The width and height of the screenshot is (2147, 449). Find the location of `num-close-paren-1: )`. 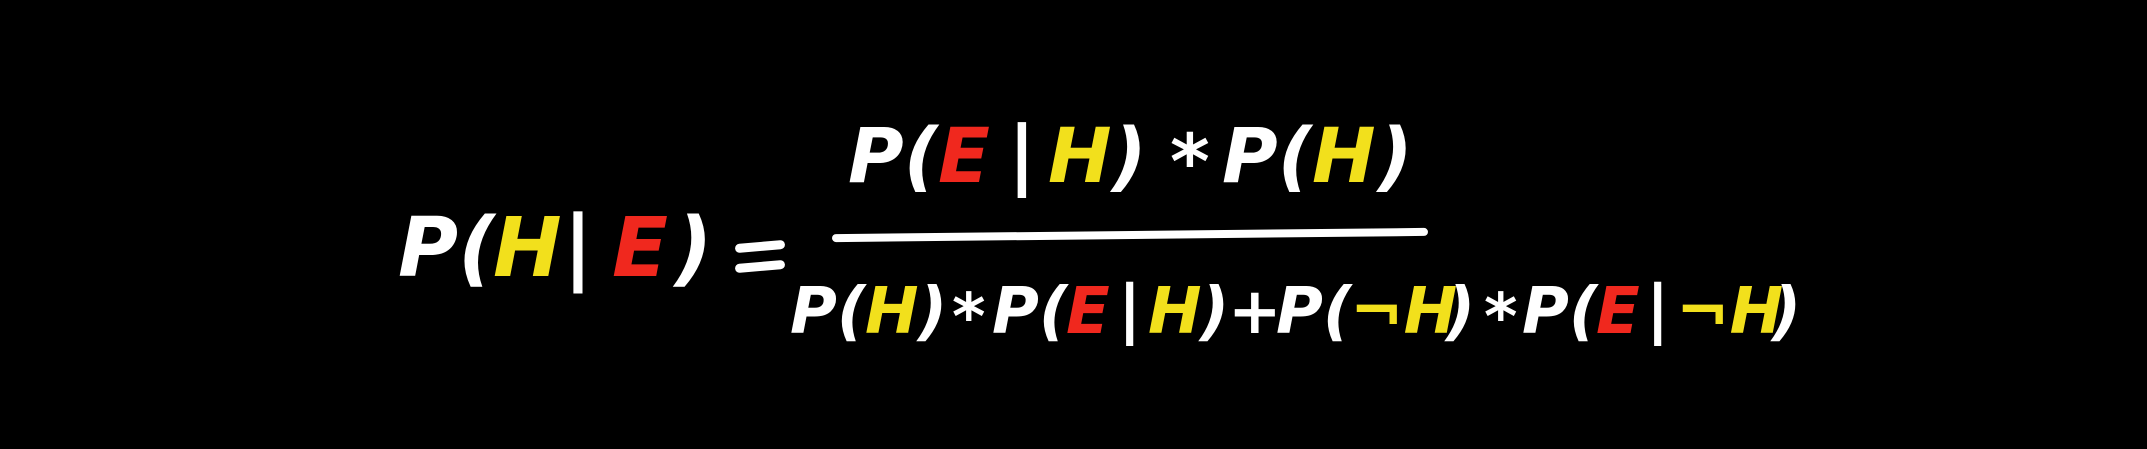

num-close-paren-1: ) is located at coordinates (1129, 155).